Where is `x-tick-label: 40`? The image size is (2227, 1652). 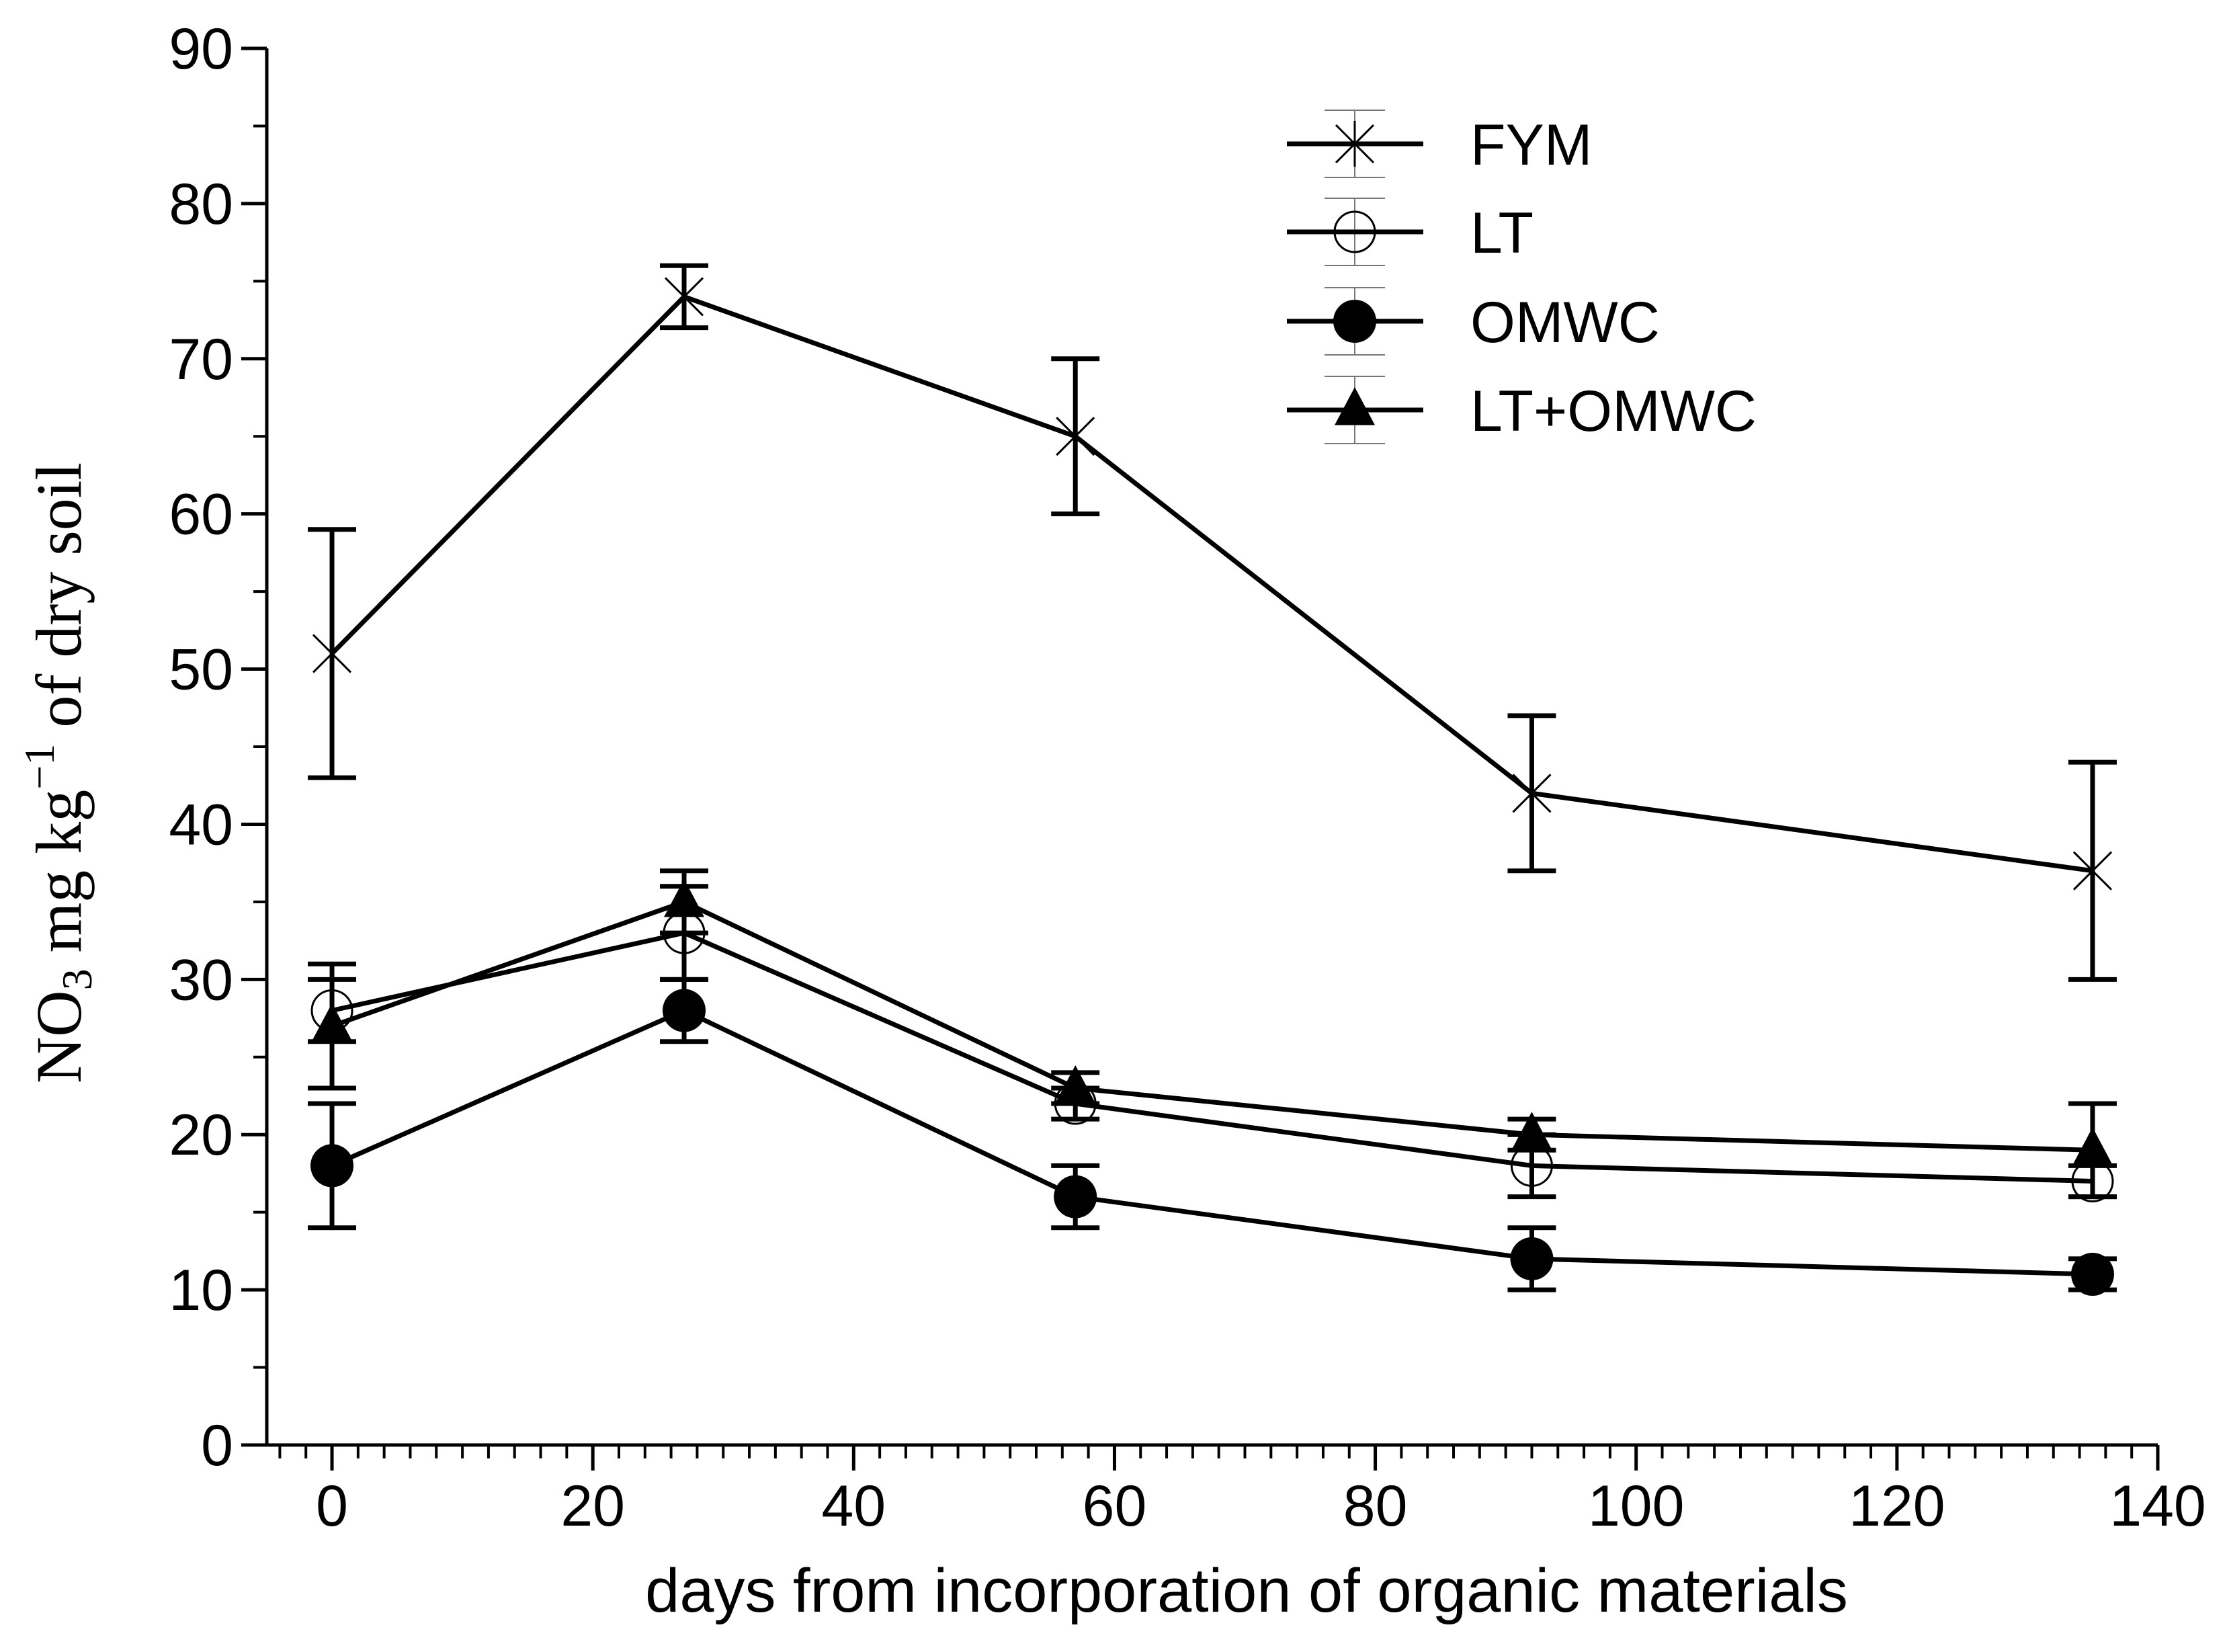
x-tick-label: 40 is located at coordinates (853, 1506).